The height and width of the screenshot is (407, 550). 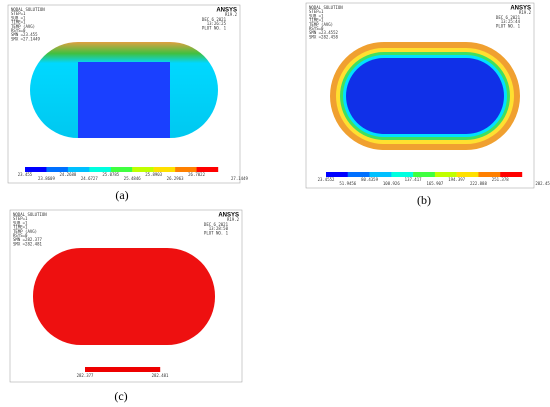 What do you see at coordinates (27, 243) in the screenshot?
I see `header-line: SMX =282.481` at bounding box center [27, 243].